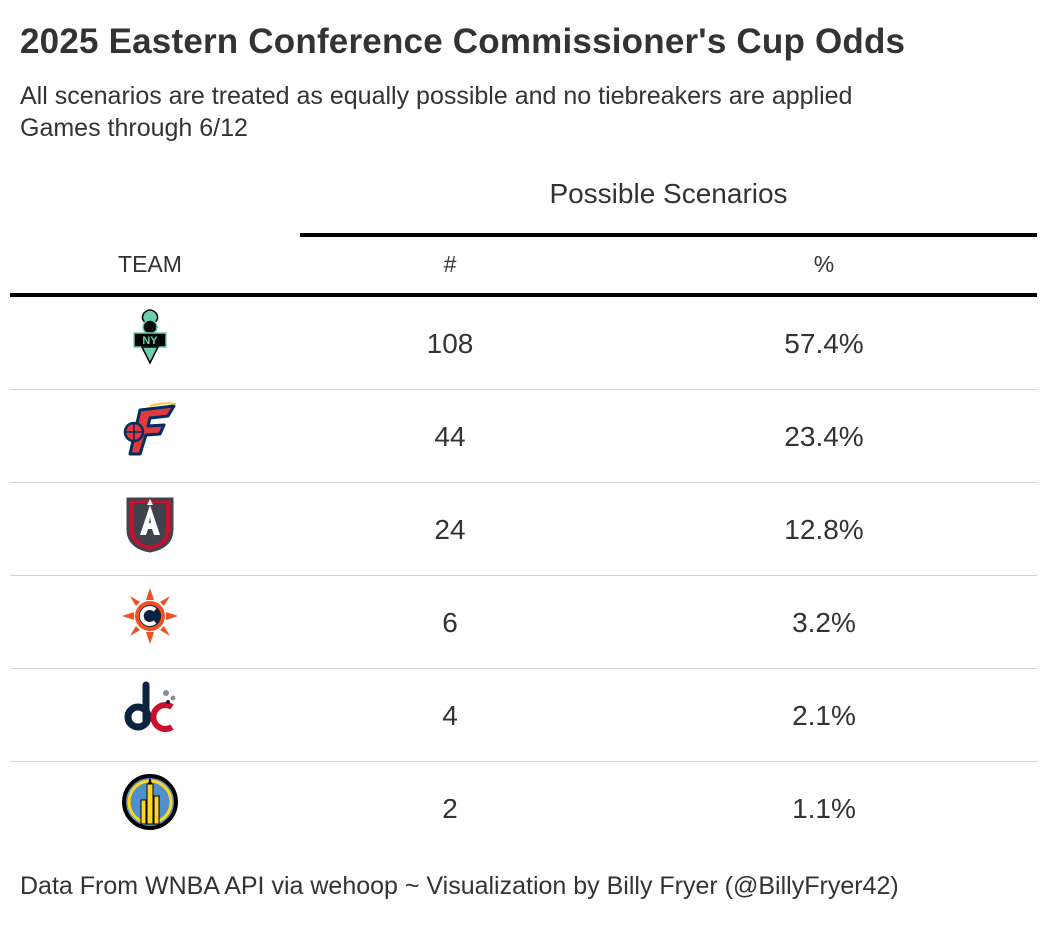 This screenshot has width=1046, height=932. Describe the element at coordinates (150, 616) in the screenshot. I see `connecticut-sun-logo` at that location.